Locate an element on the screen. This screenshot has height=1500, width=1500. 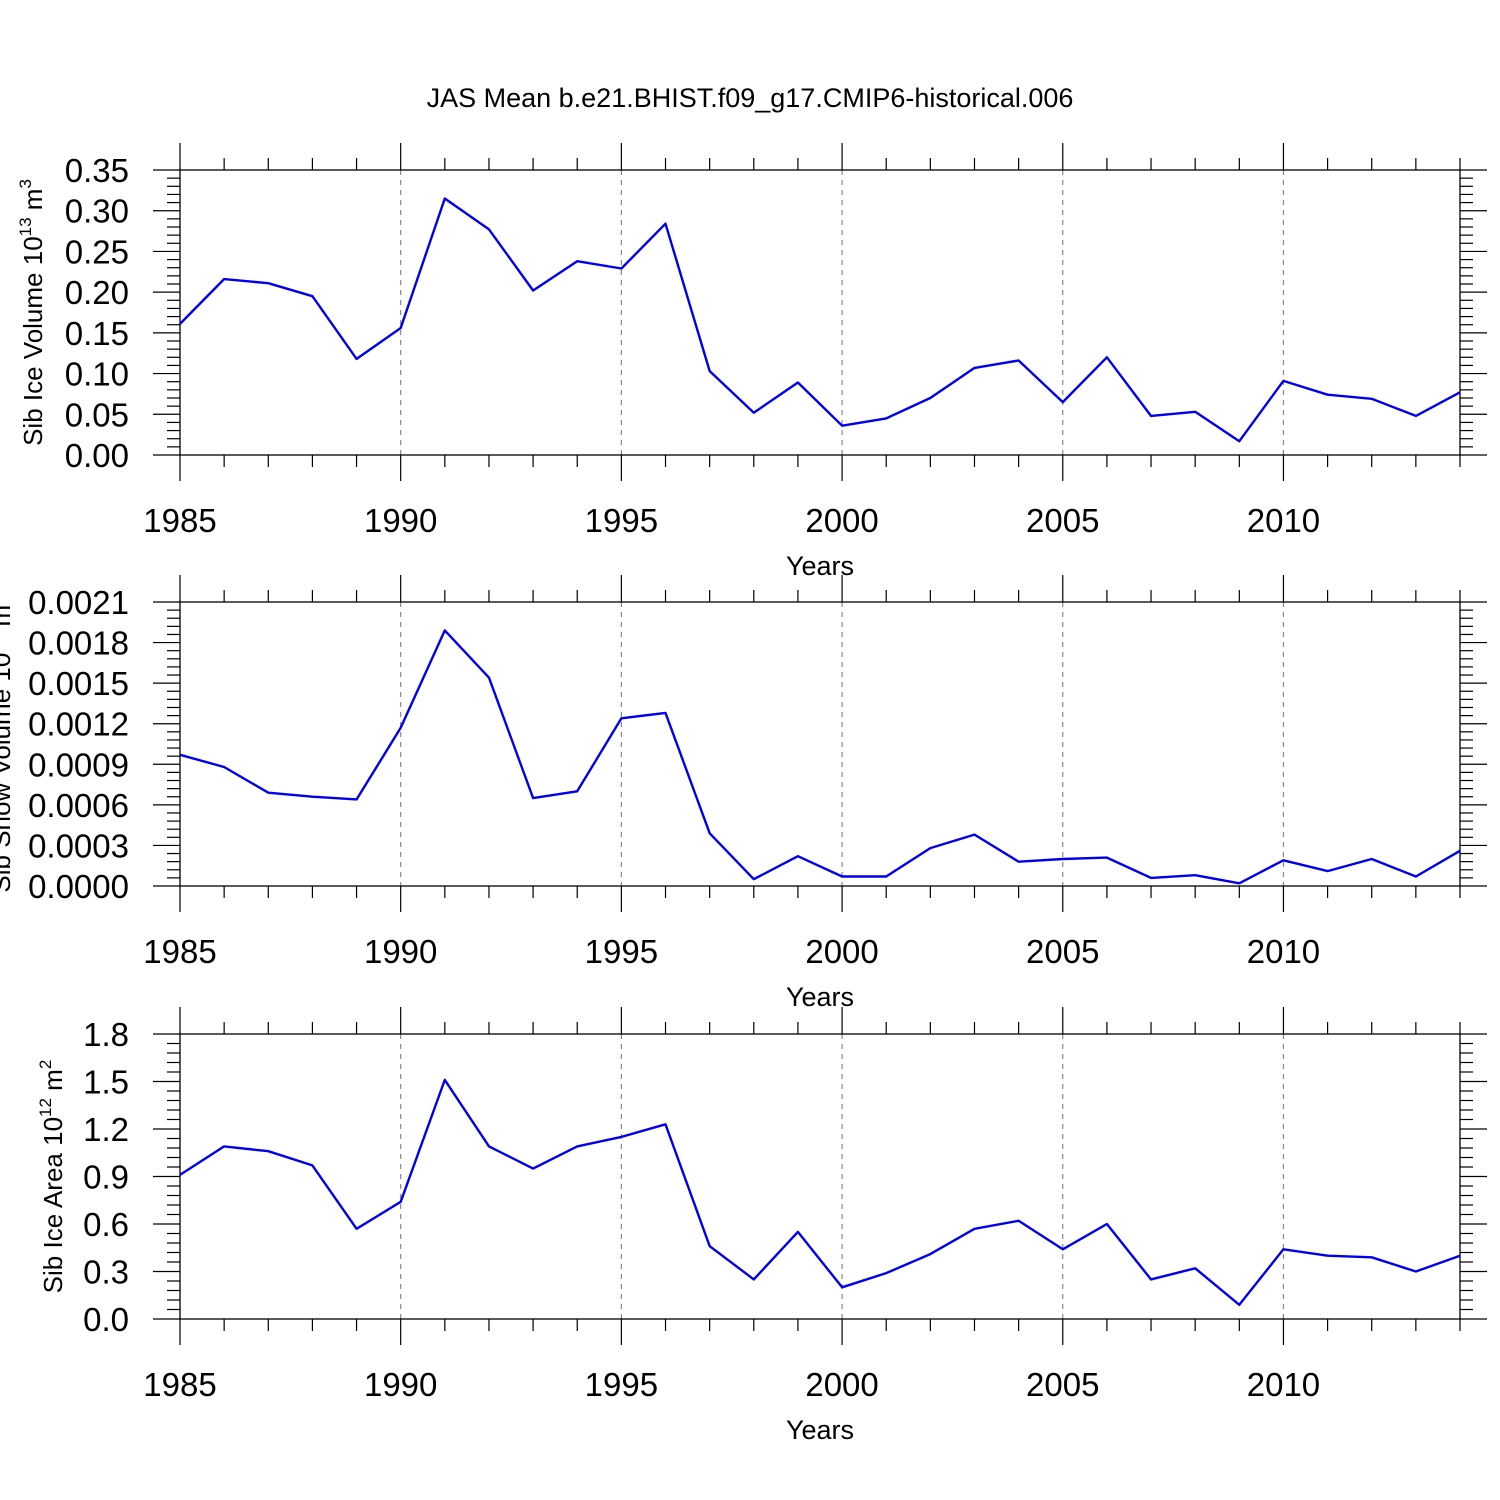
y-tick-label: 1.5 is located at coordinates (106, 1082).